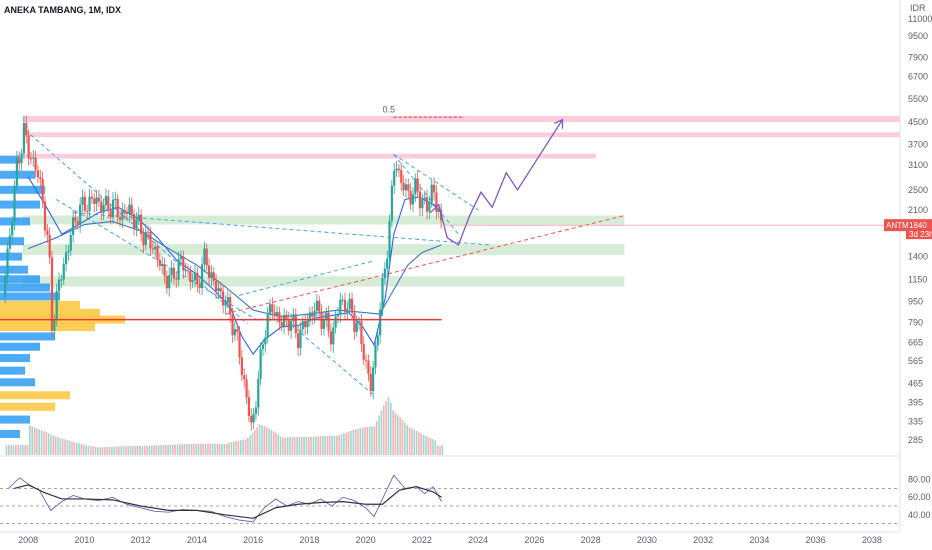  I want to click on x-tick-label: 2024, so click(478, 540).